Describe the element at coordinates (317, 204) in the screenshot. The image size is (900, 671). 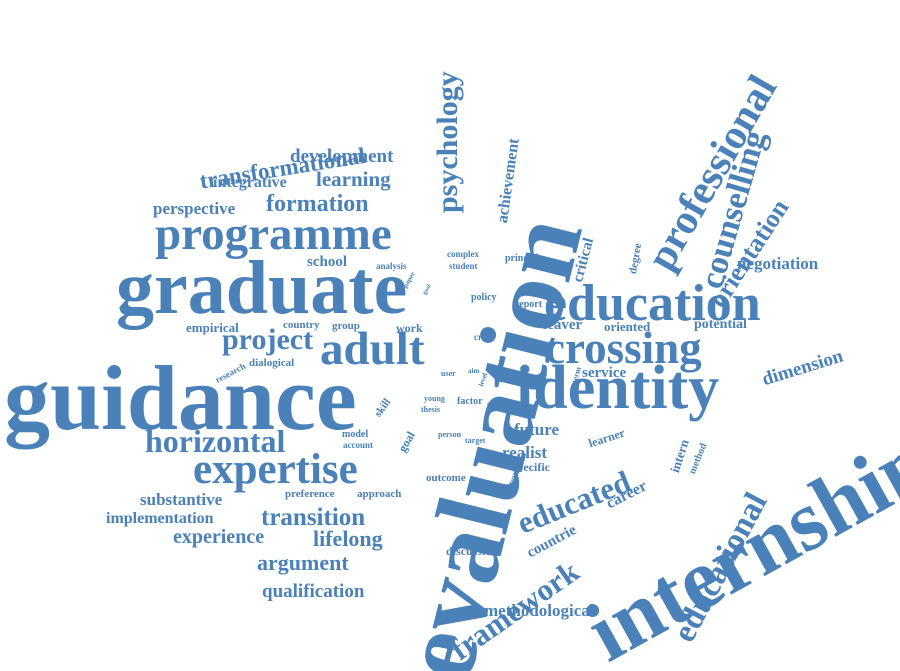
I see `word-formation: formation` at that location.